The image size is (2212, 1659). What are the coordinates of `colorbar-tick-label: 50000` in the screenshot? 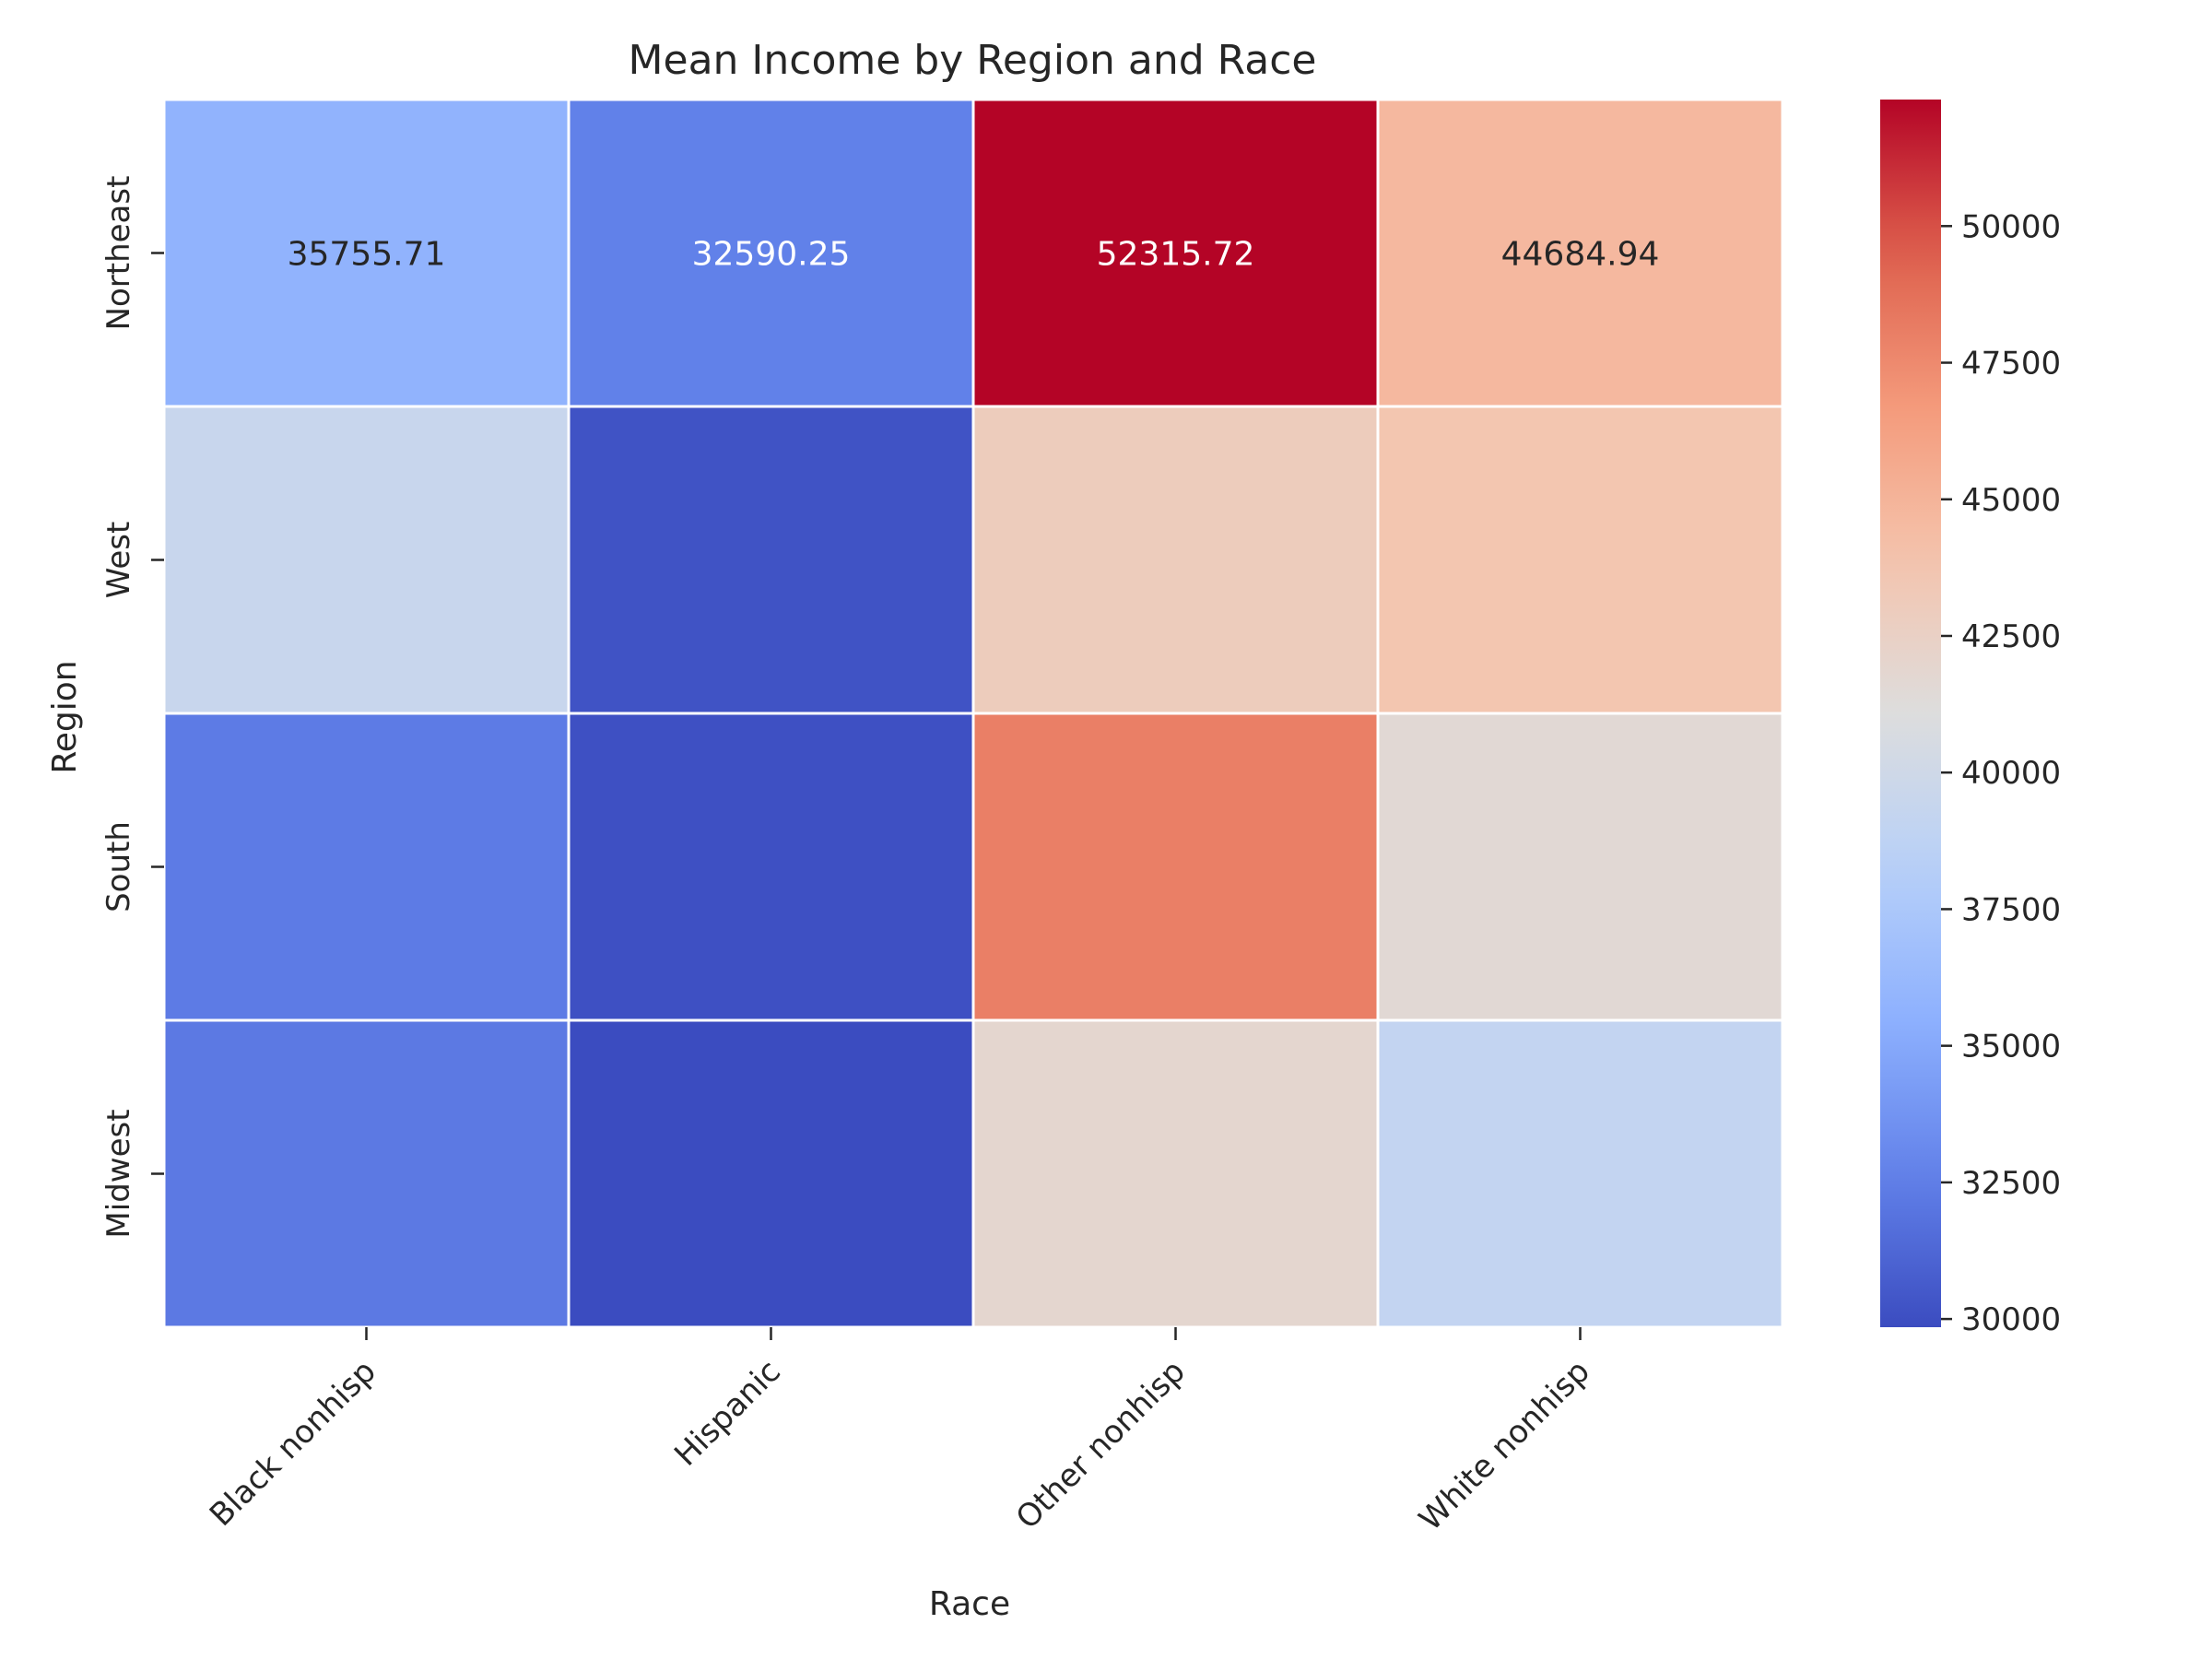 It's located at (2011, 226).